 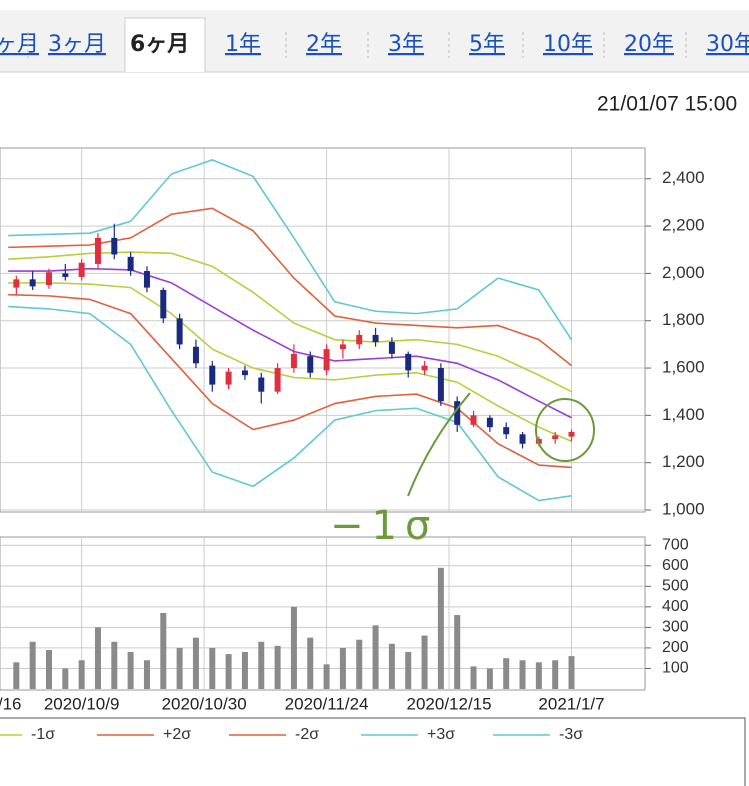 I want to click on tab: 3年, so click(x=406, y=44).